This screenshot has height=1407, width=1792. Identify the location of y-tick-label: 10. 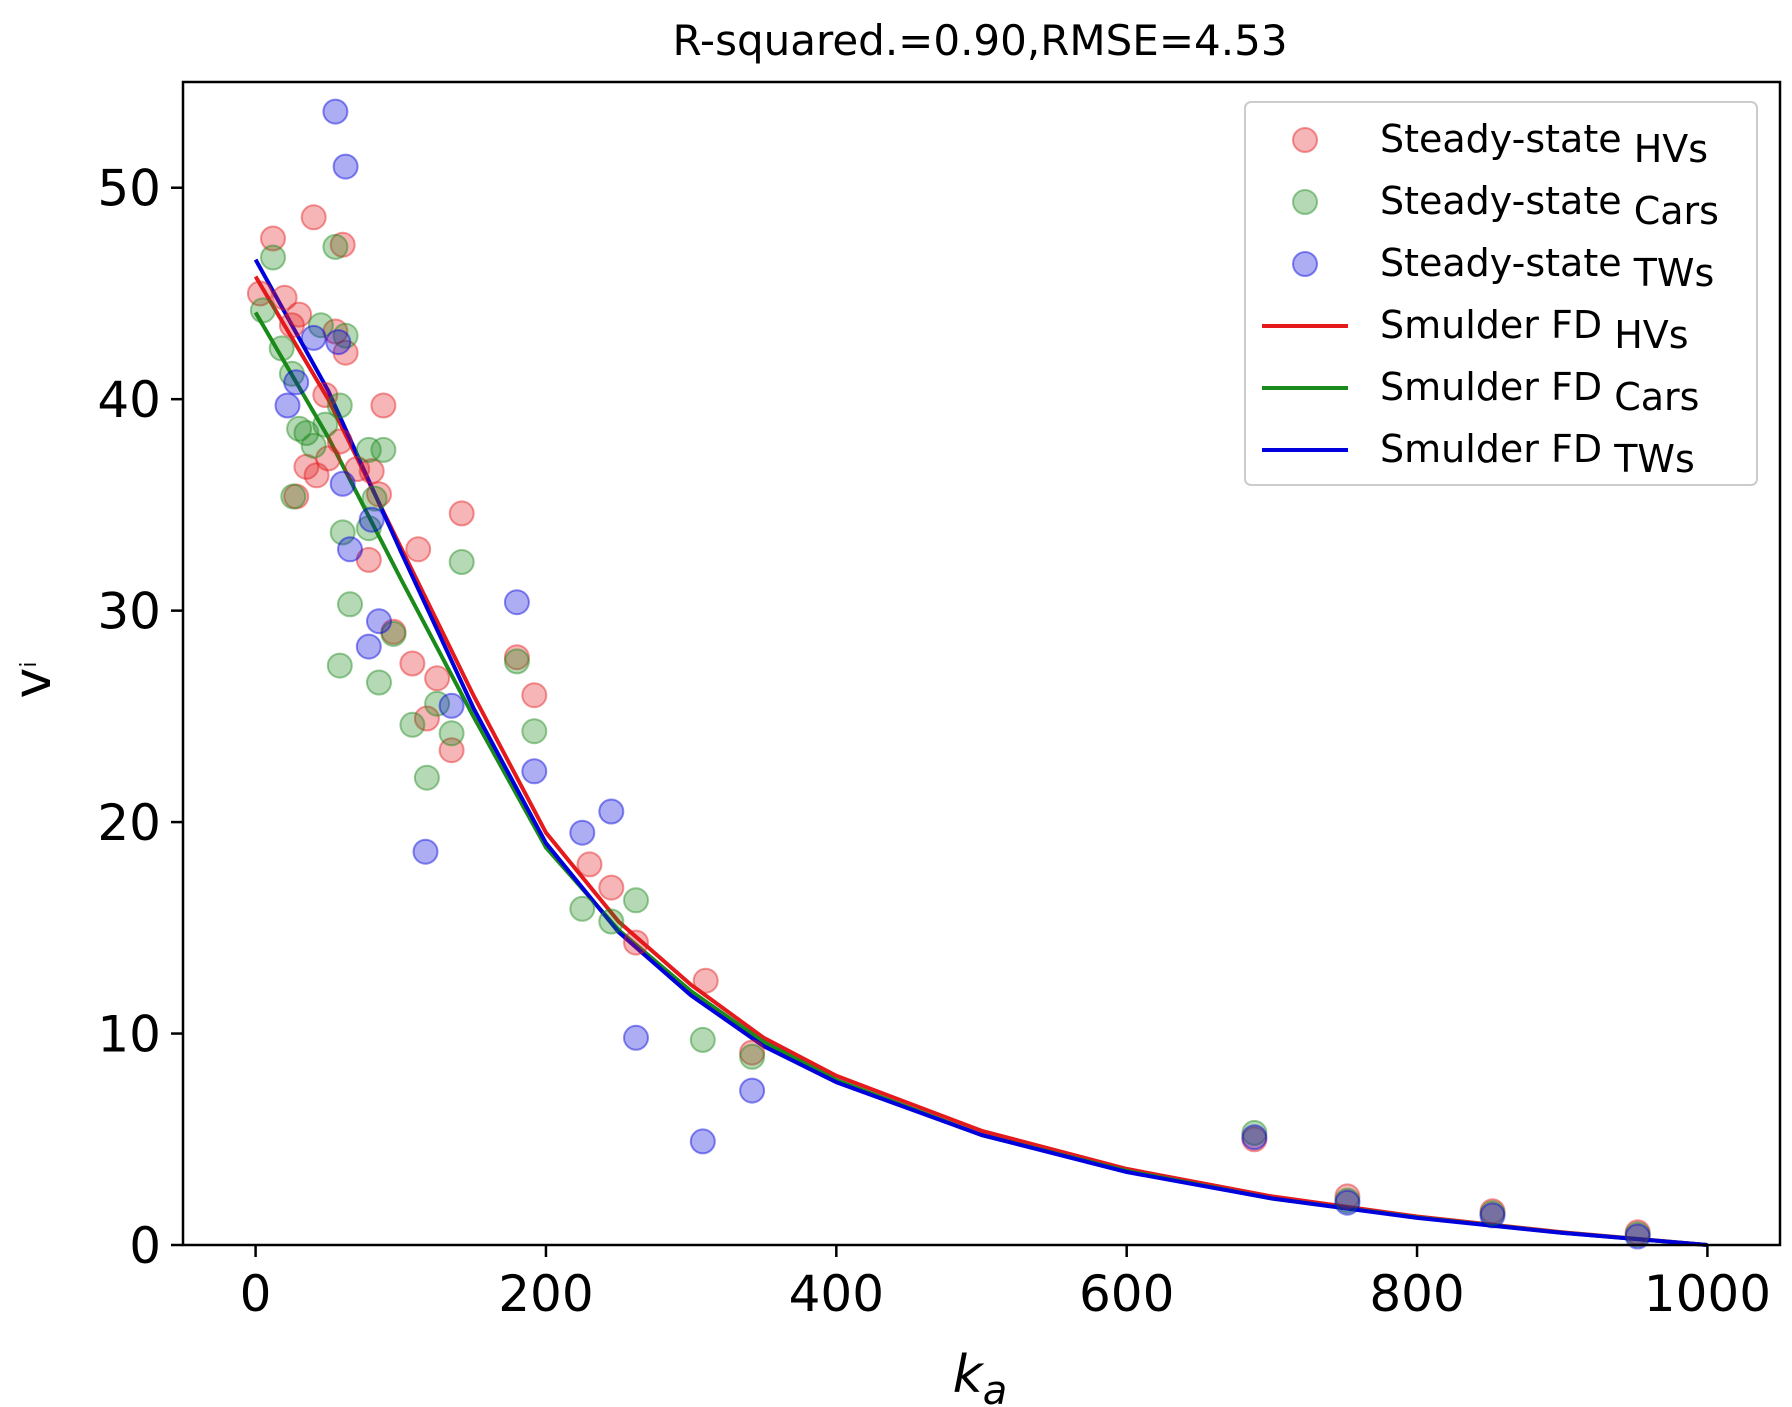
(129, 1035).